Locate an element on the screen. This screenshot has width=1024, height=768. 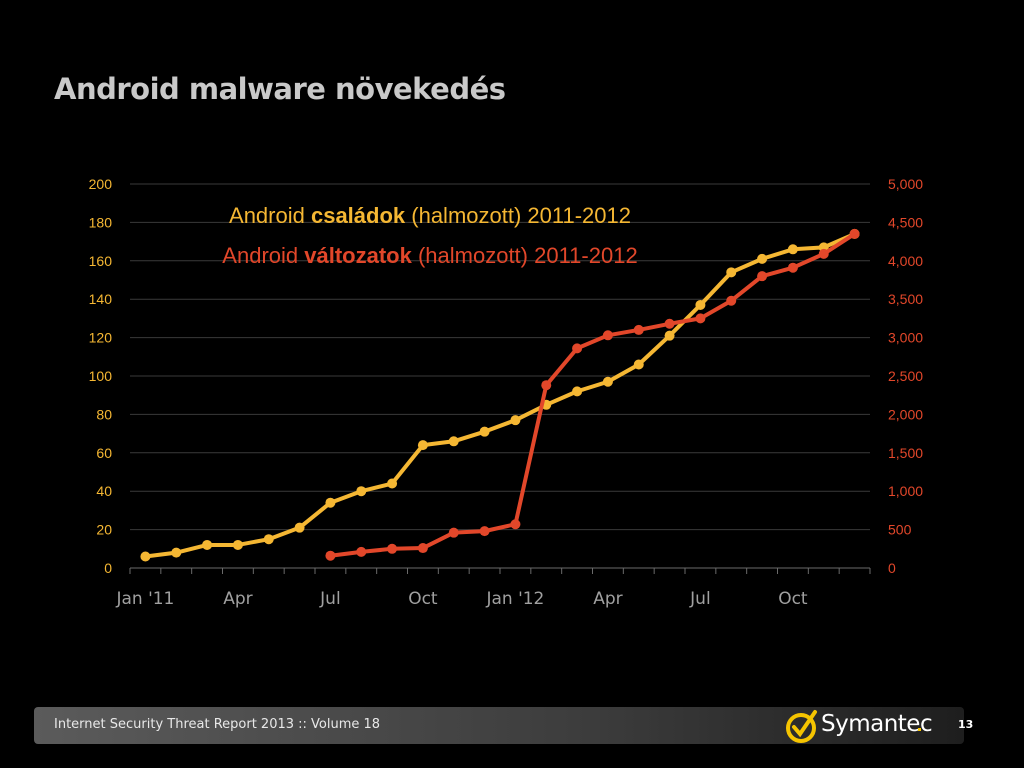
right-tick-label: 1,000 is located at coordinates (905, 491).